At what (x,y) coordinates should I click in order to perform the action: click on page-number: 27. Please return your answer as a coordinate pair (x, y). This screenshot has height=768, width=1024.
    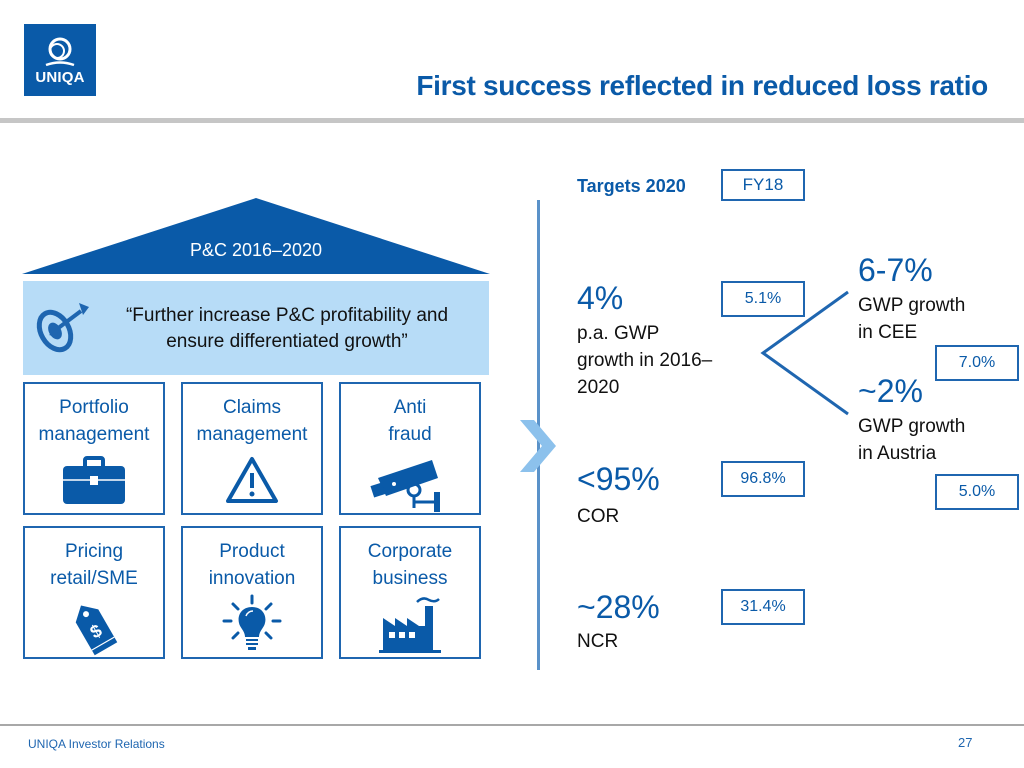
    Looking at the image, I should click on (965, 742).